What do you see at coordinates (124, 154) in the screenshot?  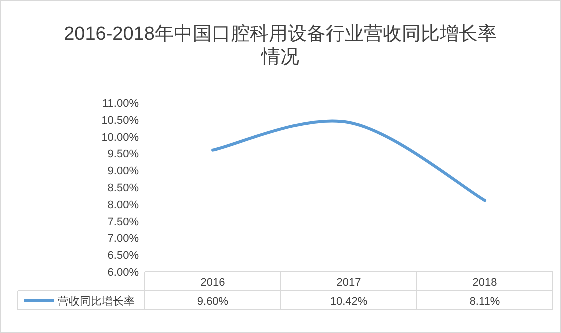 I see `y-tick-label: 9.50%` at bounding box center [124, 154].